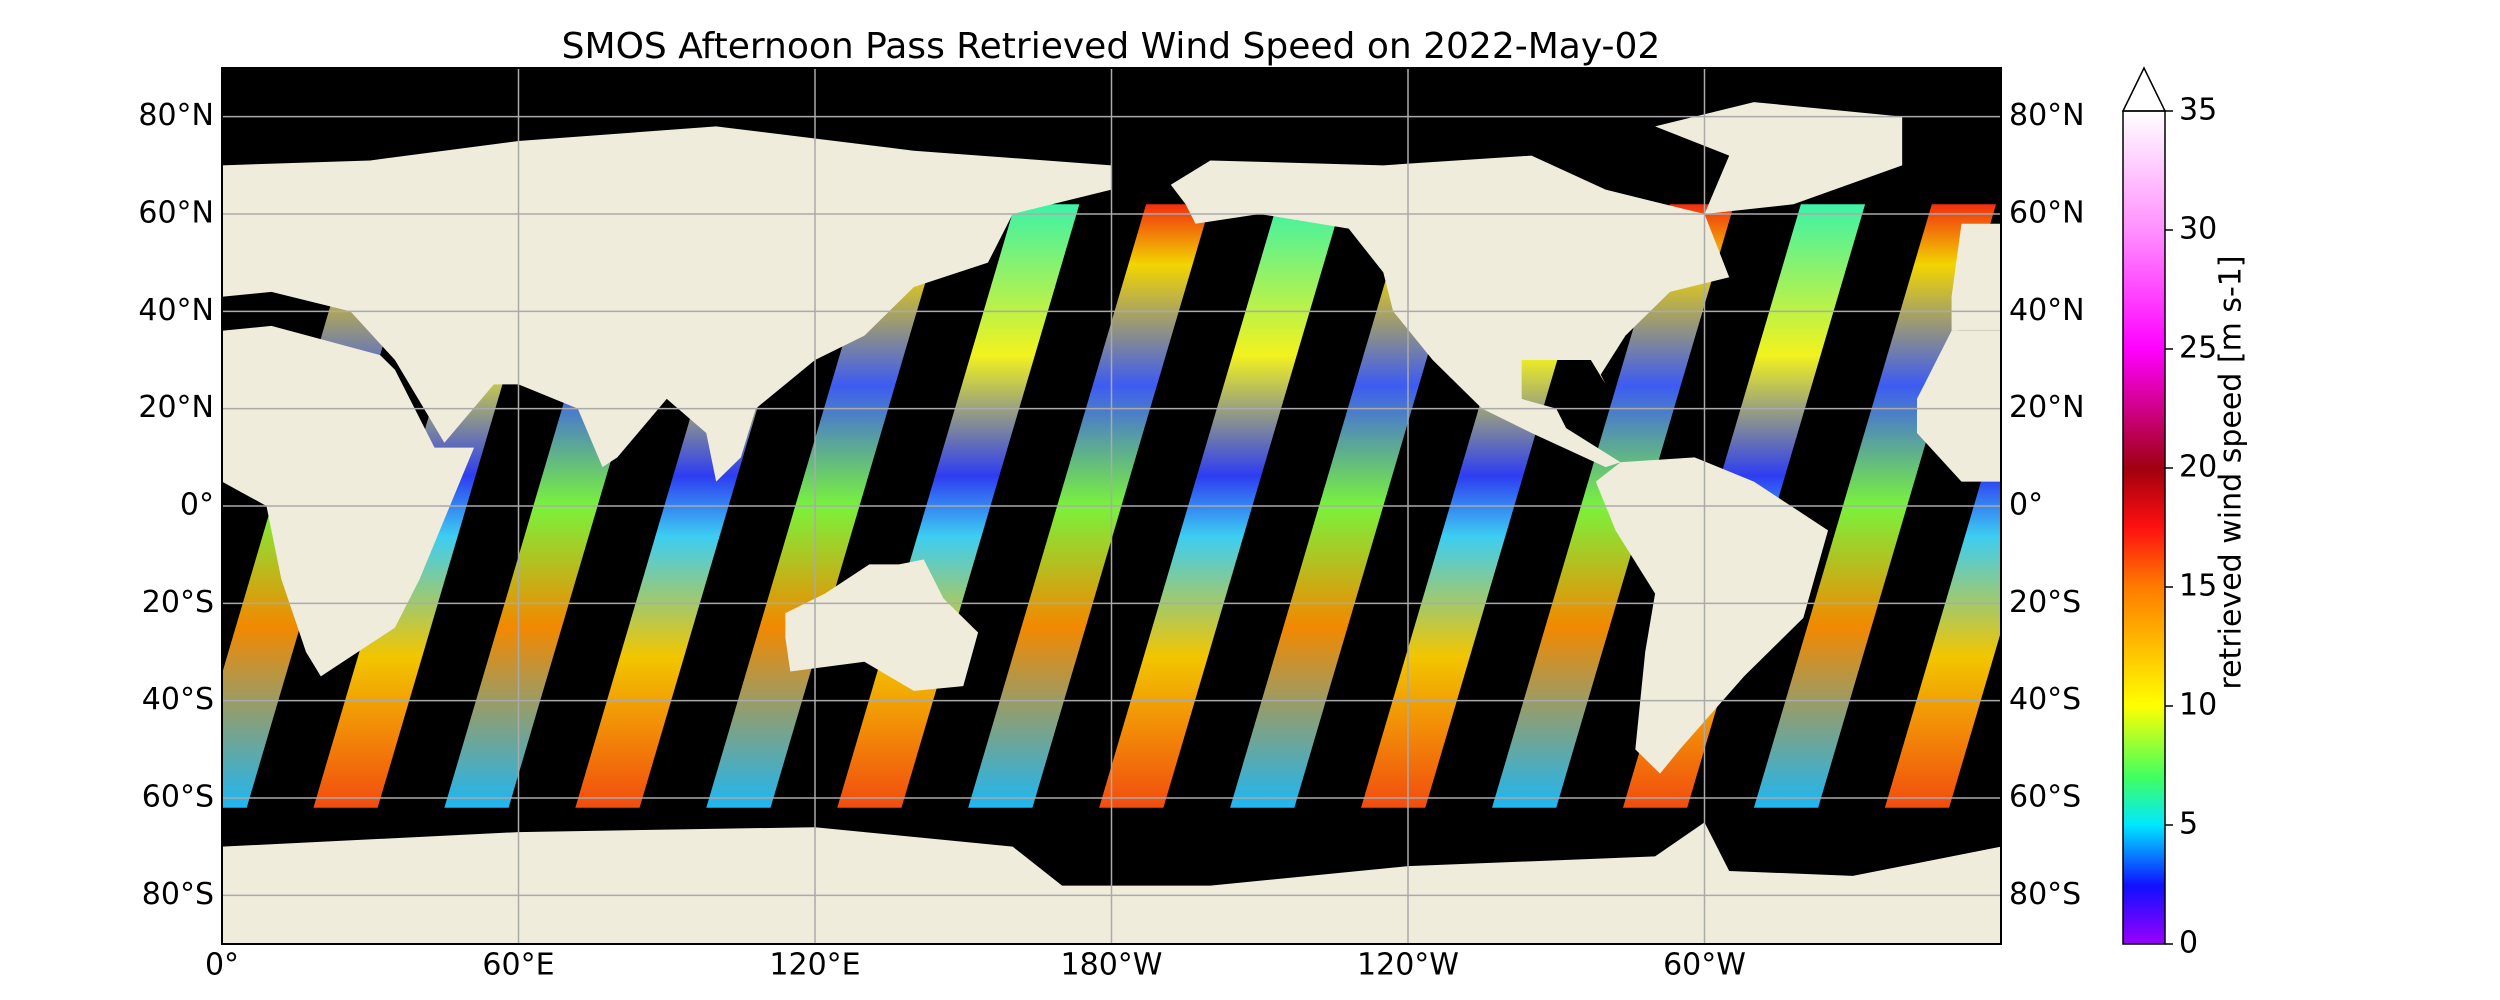  Describe the element at coordinates (2198, 705) in the screenshot. I see `colorbar-tick-label: 10` at that location.